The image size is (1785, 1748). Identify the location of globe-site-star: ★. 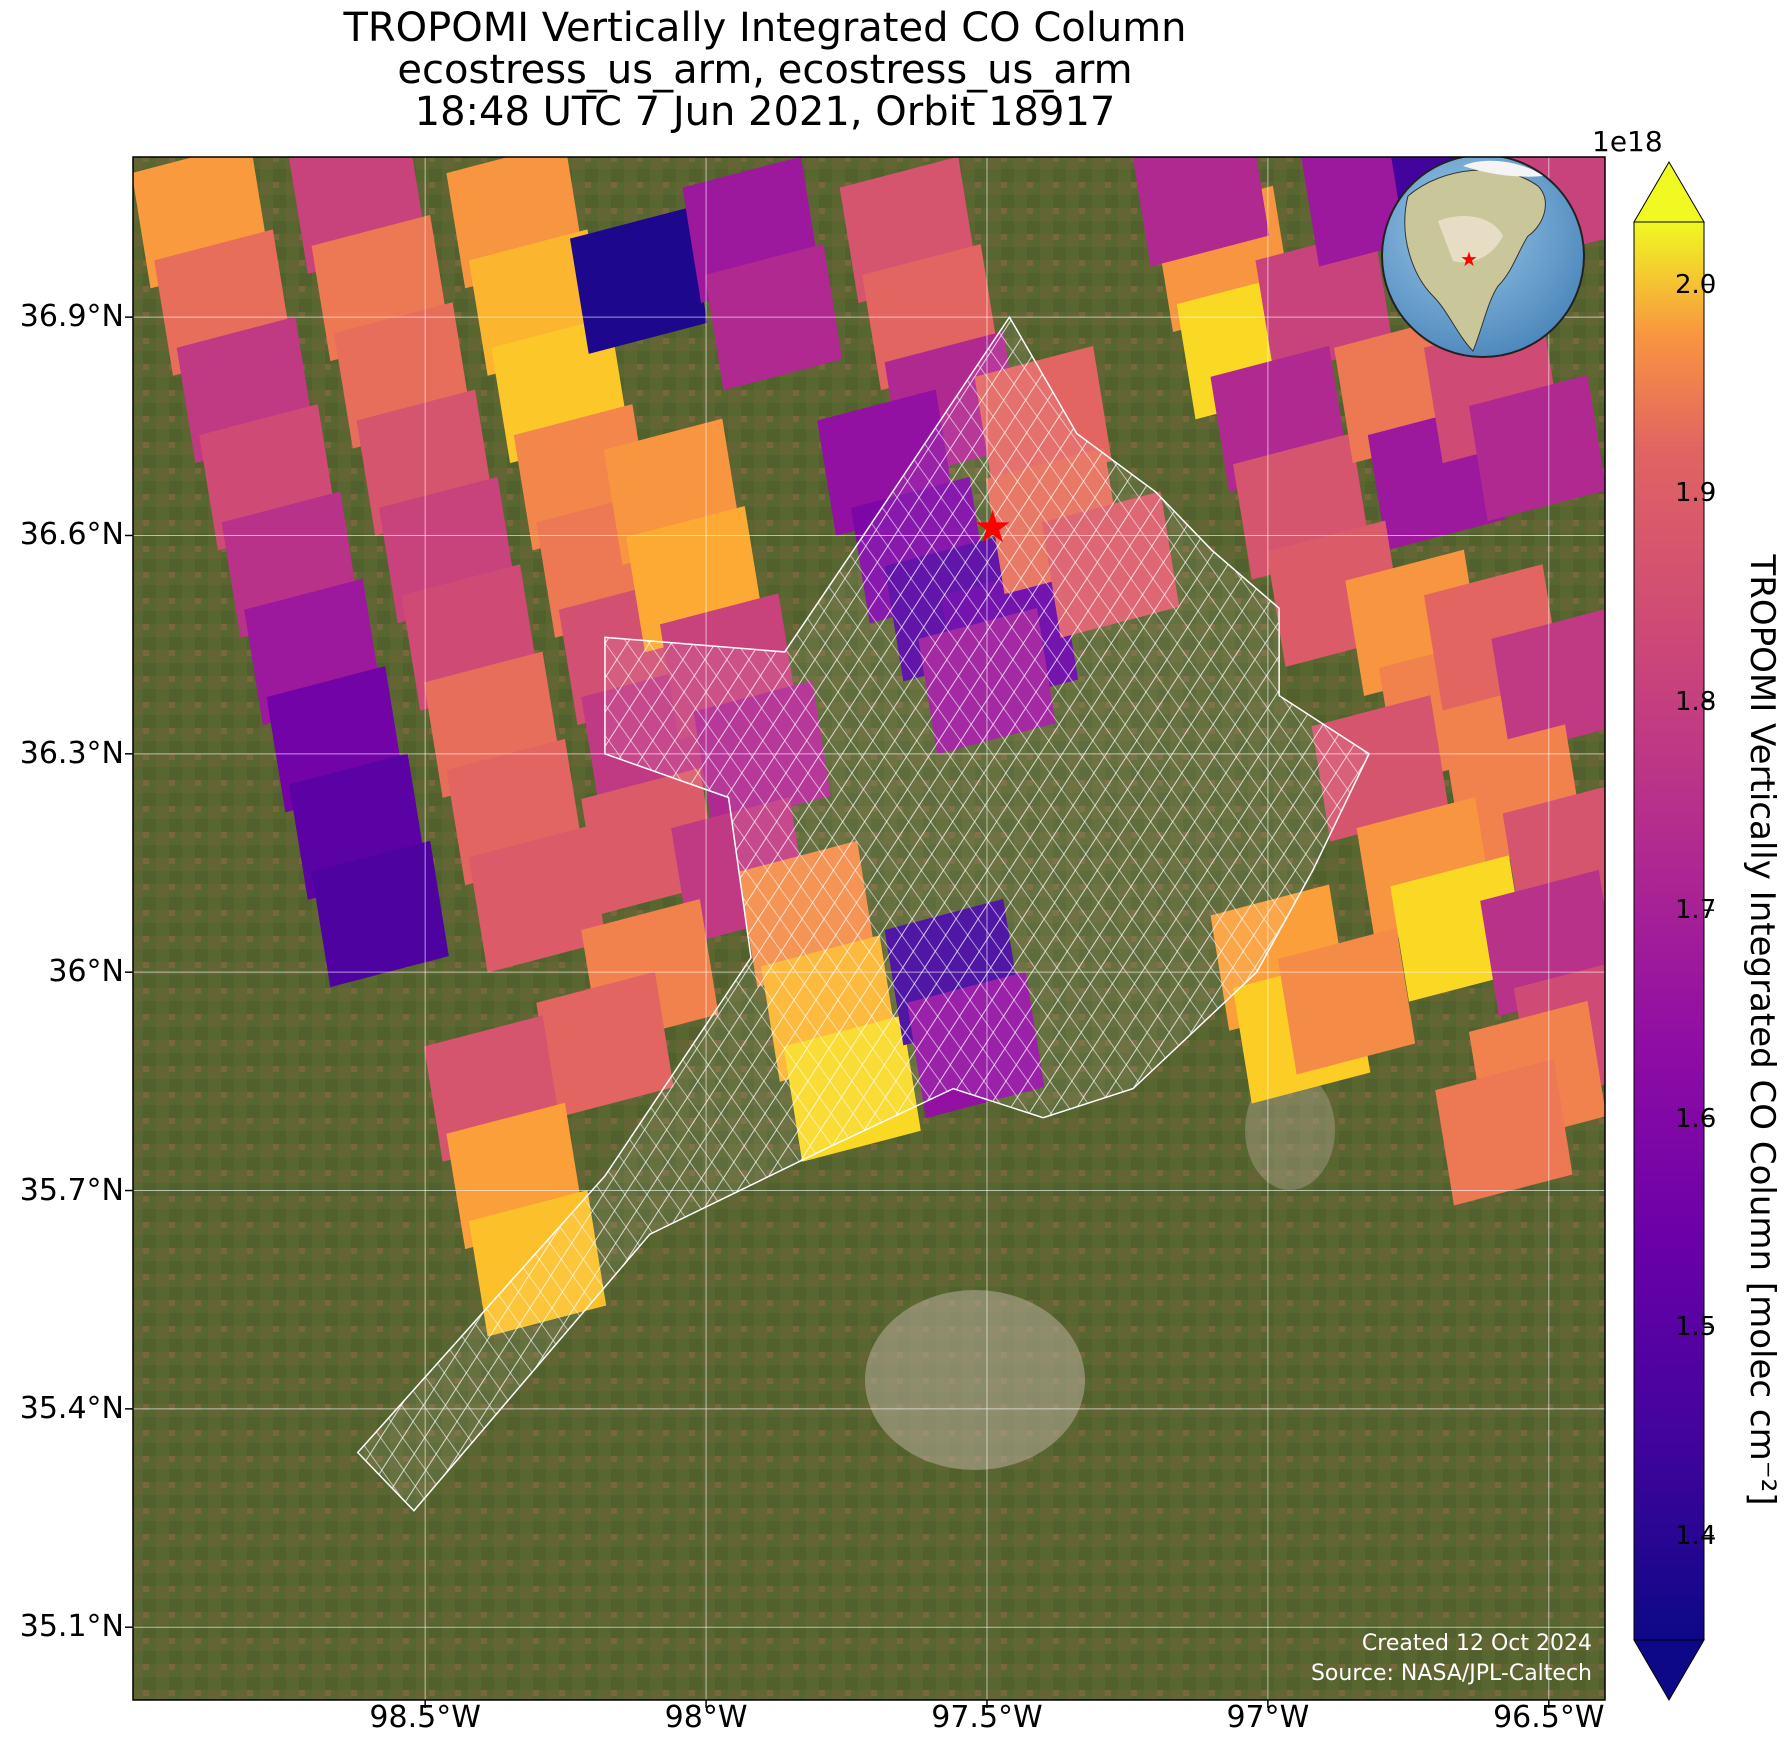
(1469, 259).